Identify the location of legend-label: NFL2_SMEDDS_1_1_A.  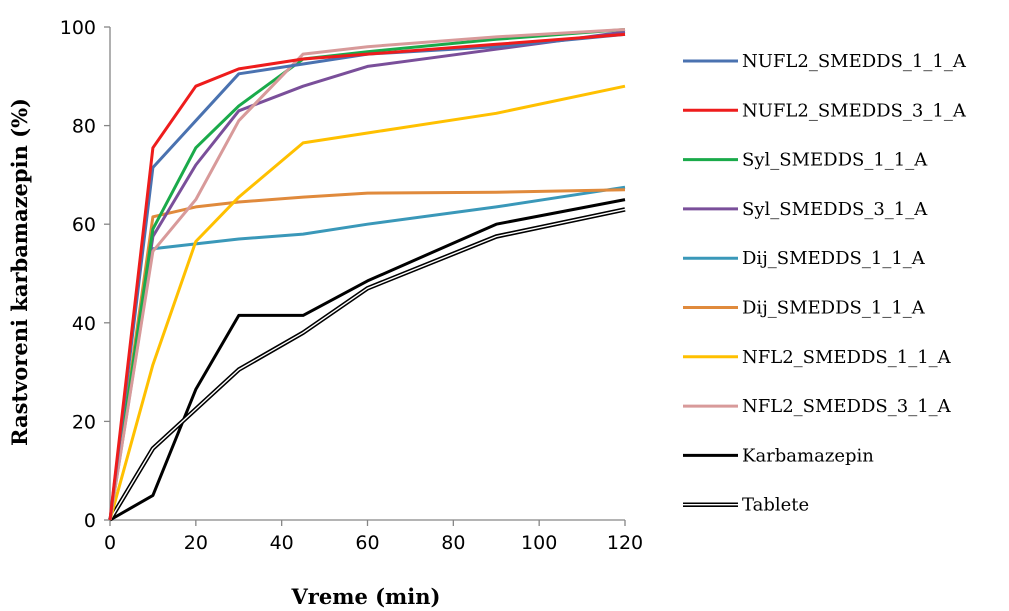
(847, 357).